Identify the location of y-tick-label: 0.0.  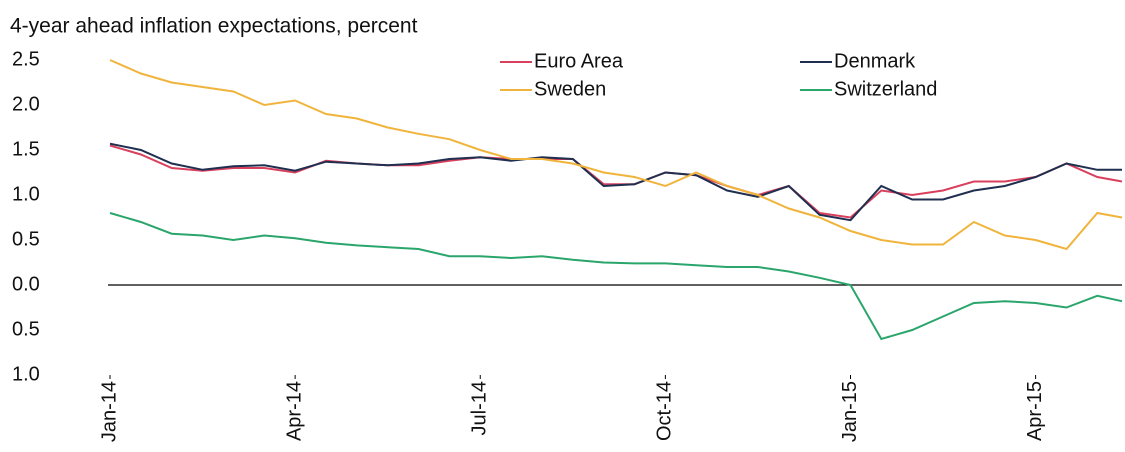
(26, 284).